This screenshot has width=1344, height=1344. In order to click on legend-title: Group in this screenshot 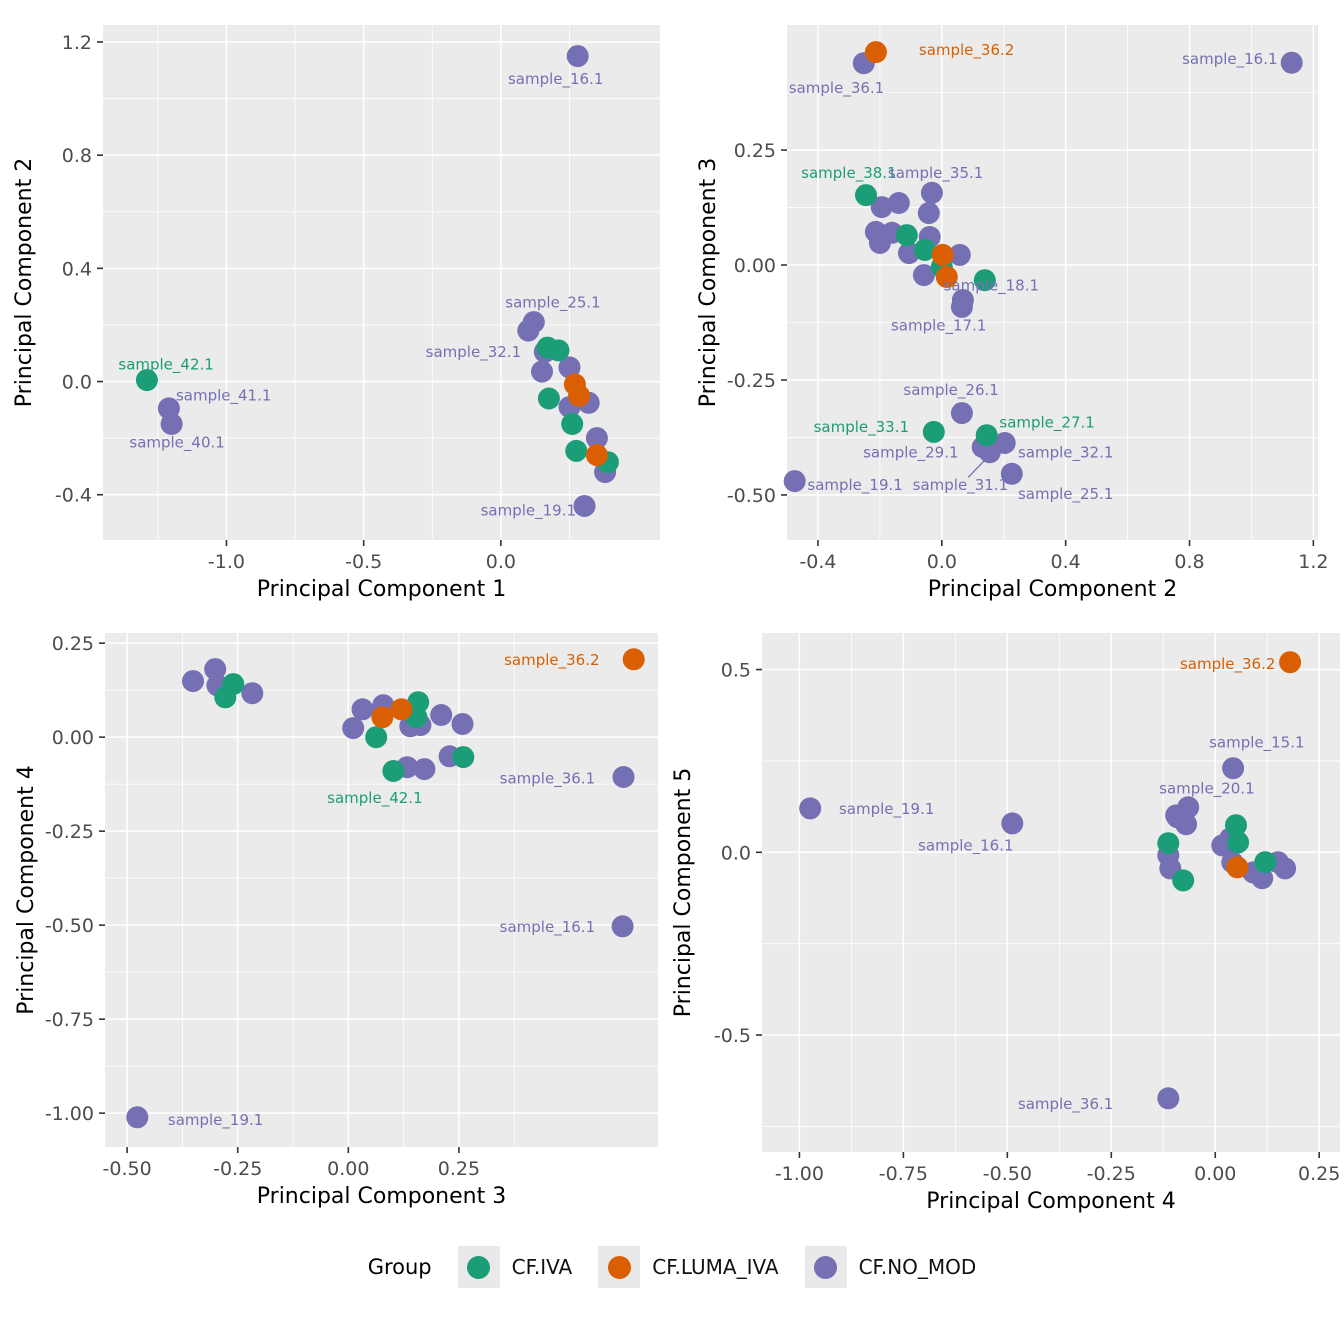, I will do `click(399, 1267)`.